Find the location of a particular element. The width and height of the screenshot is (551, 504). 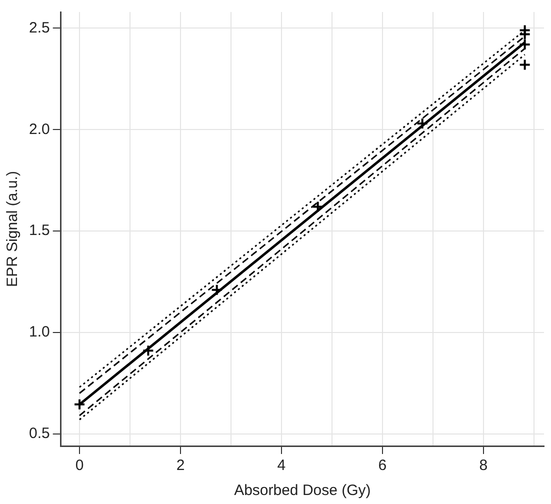

x-tick-label: 0 is located at coordinates (79, 465).